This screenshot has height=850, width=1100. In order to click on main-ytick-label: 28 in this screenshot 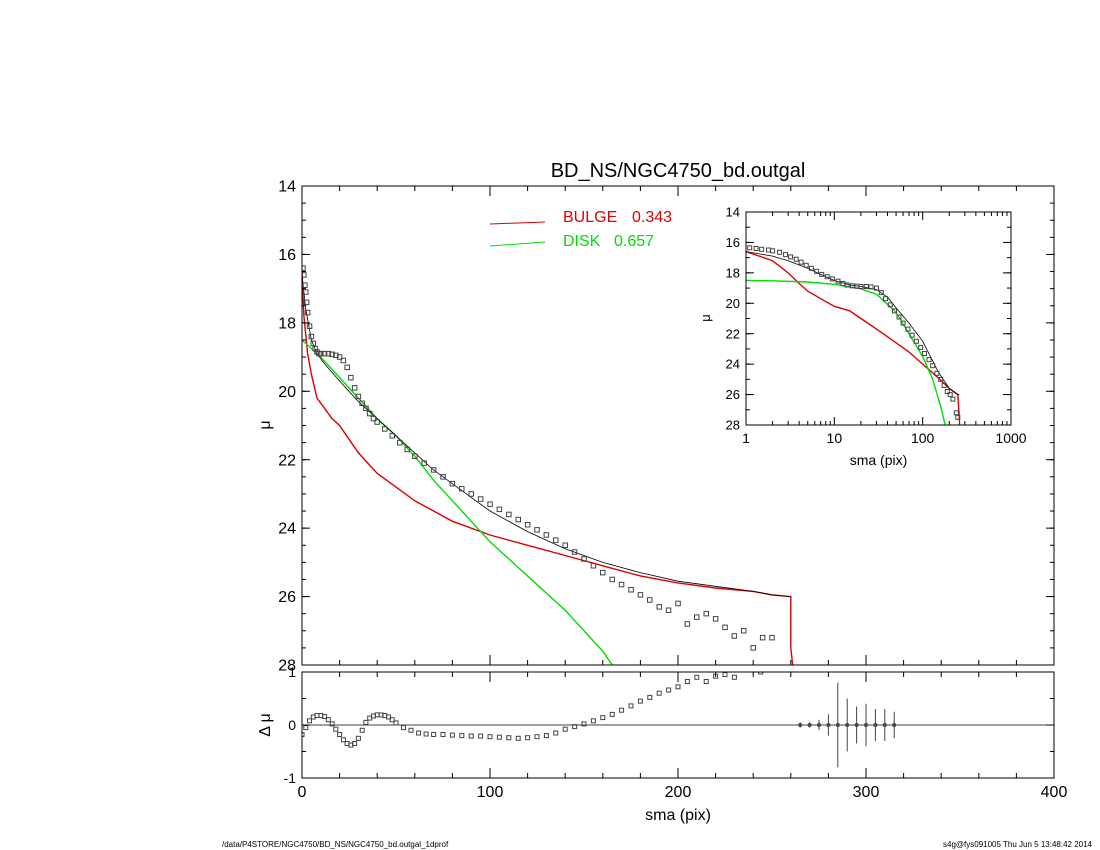, I will do `click(287, 666)`.